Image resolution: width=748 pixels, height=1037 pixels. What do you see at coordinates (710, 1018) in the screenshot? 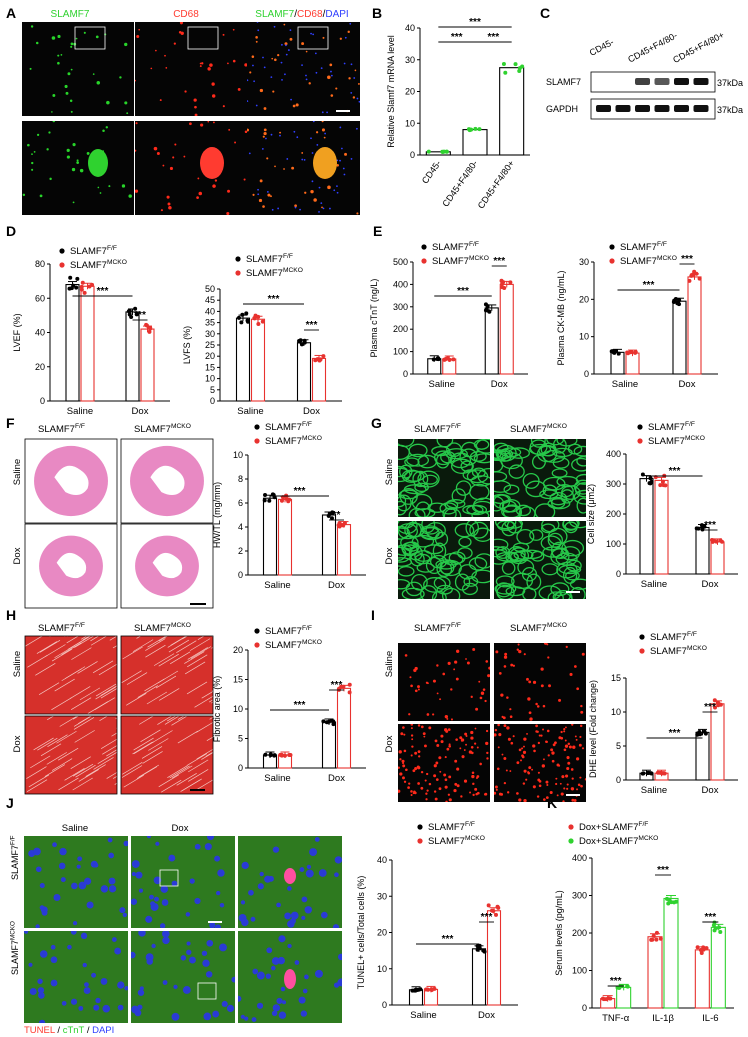
I see `x-tick-label: IL-6` at bounding box center [710, 1018].